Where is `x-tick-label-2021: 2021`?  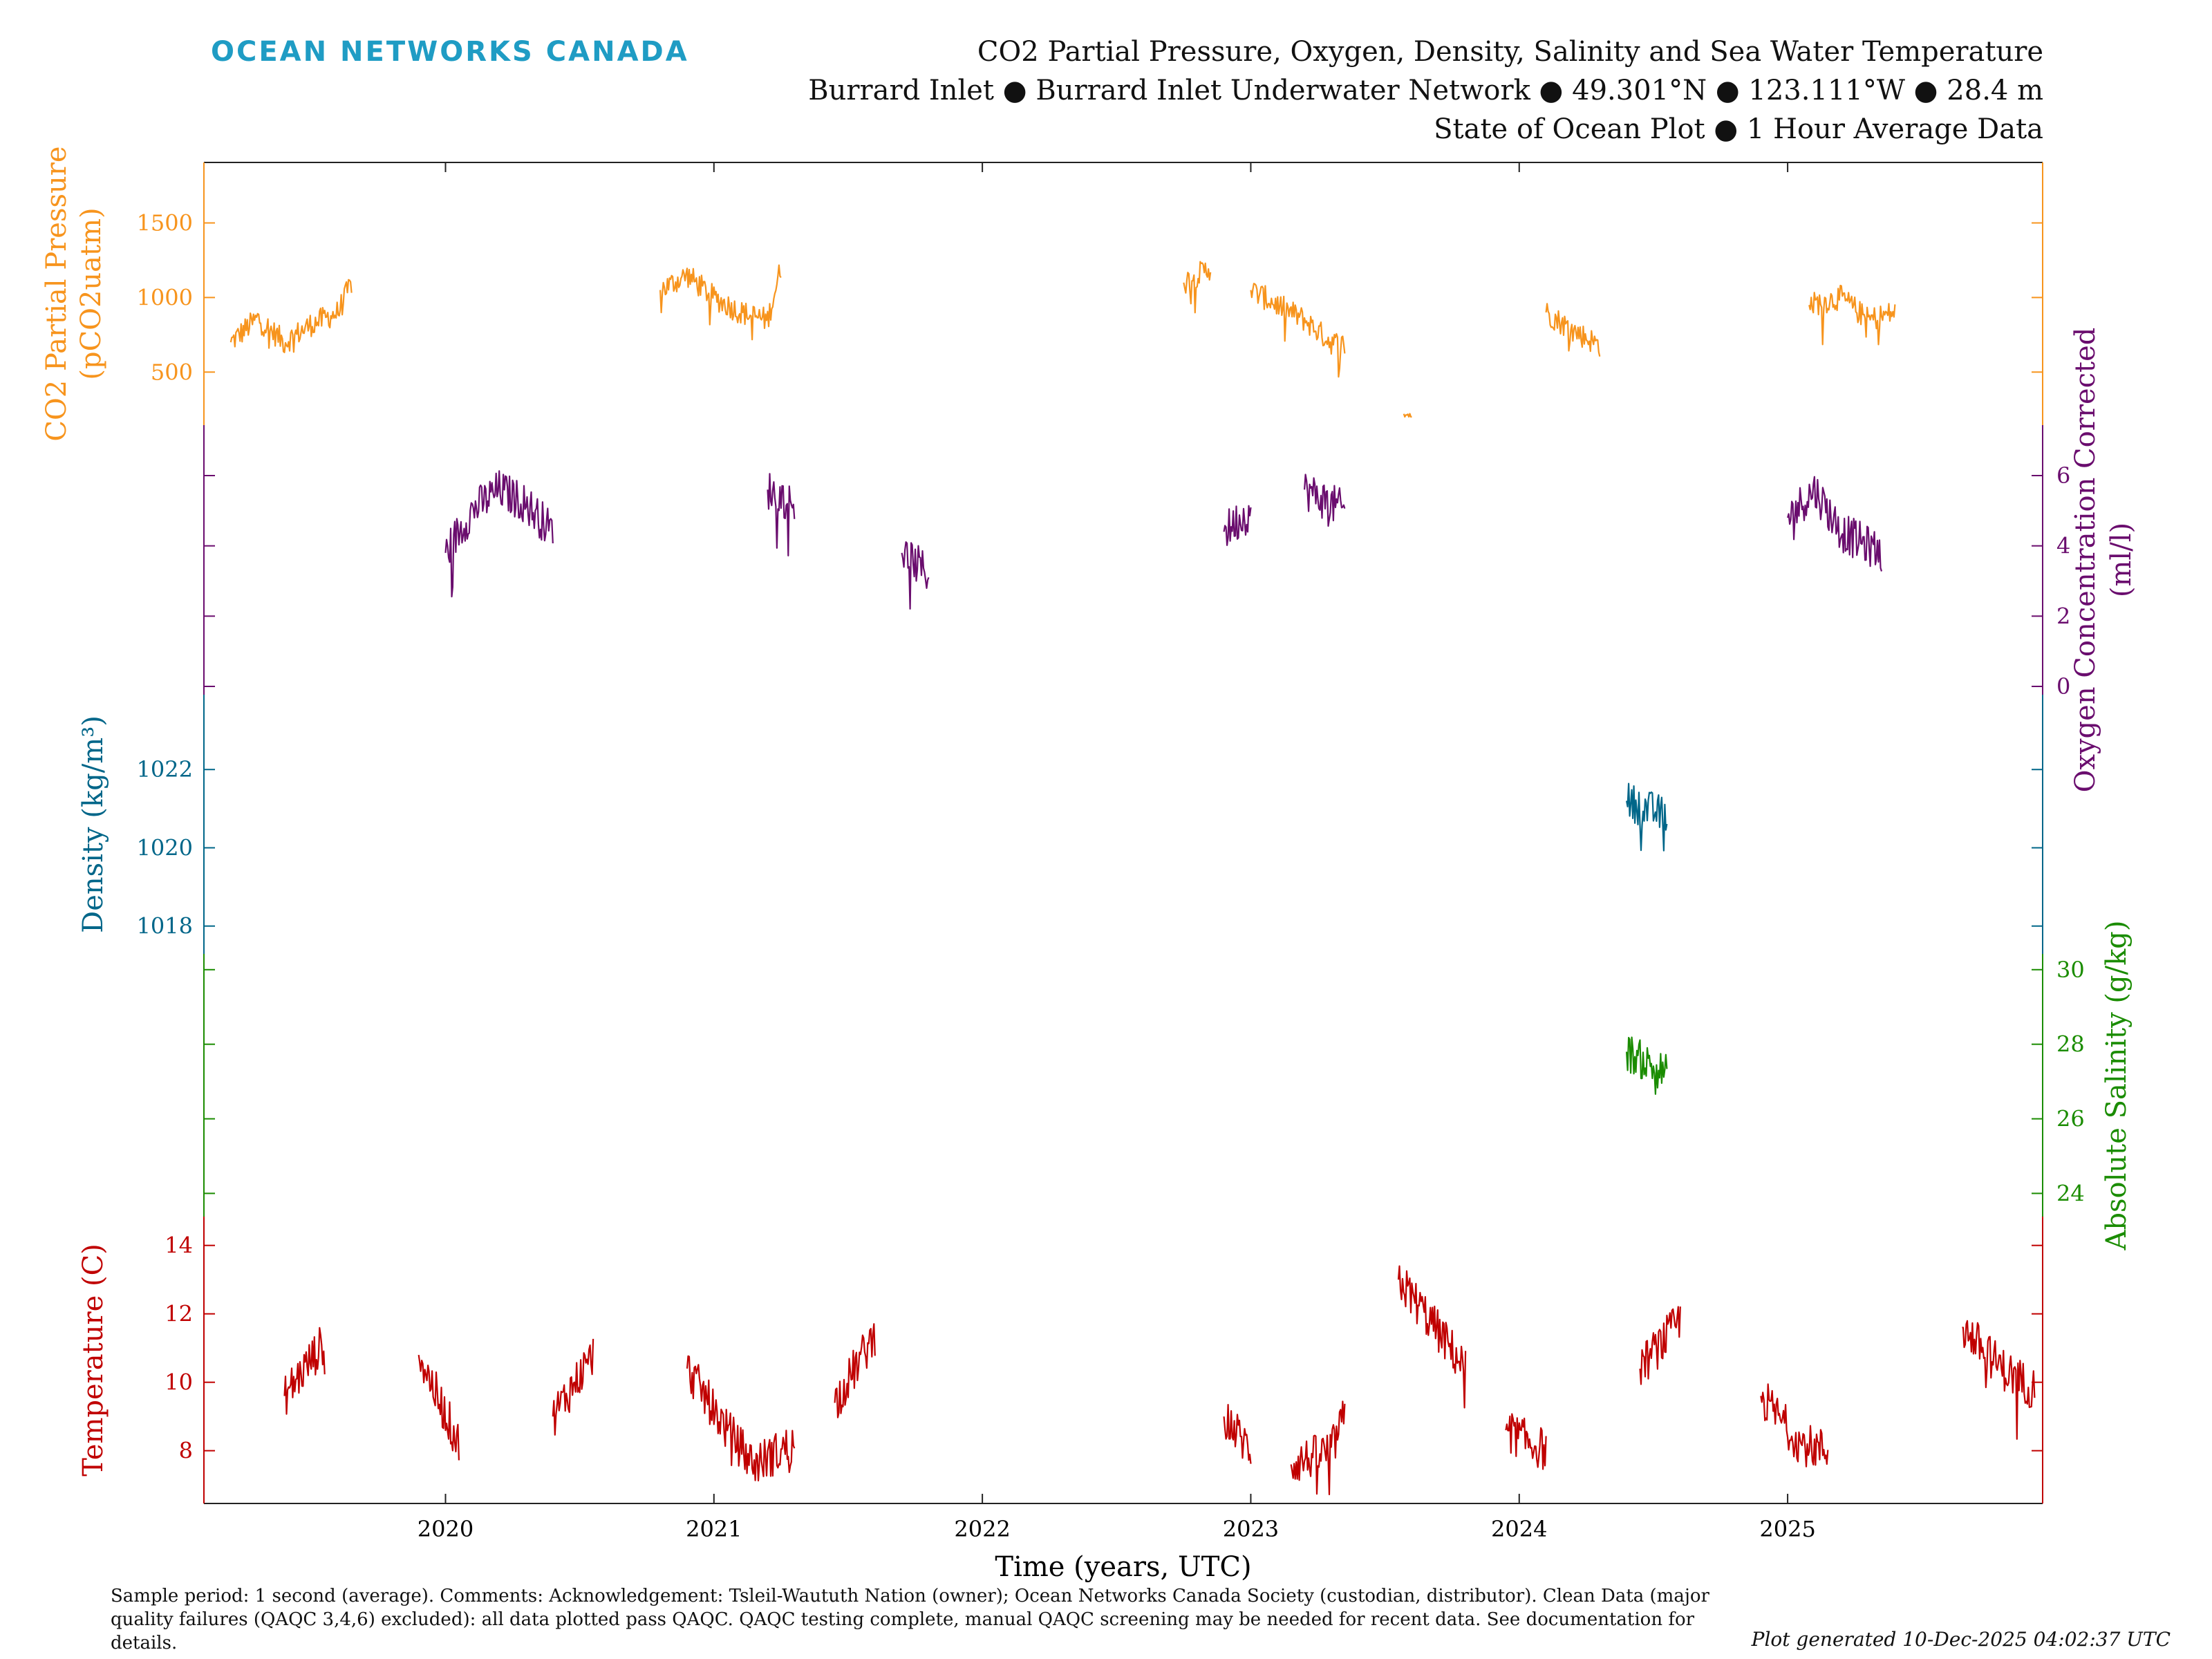
x-tick-label-2021: 2021 is located at coordinates (714, 1529).